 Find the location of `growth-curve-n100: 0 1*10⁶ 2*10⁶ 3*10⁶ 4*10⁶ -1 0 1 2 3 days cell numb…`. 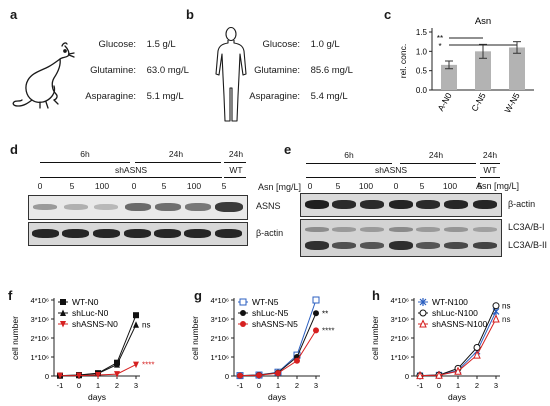

growth-curve-n100: 0 1*10⁶ 2*10⁶ 3*10⁶ 4*10⁶ -1 0 1 2 3 days cell numb… is located at coordinates (440, 349).